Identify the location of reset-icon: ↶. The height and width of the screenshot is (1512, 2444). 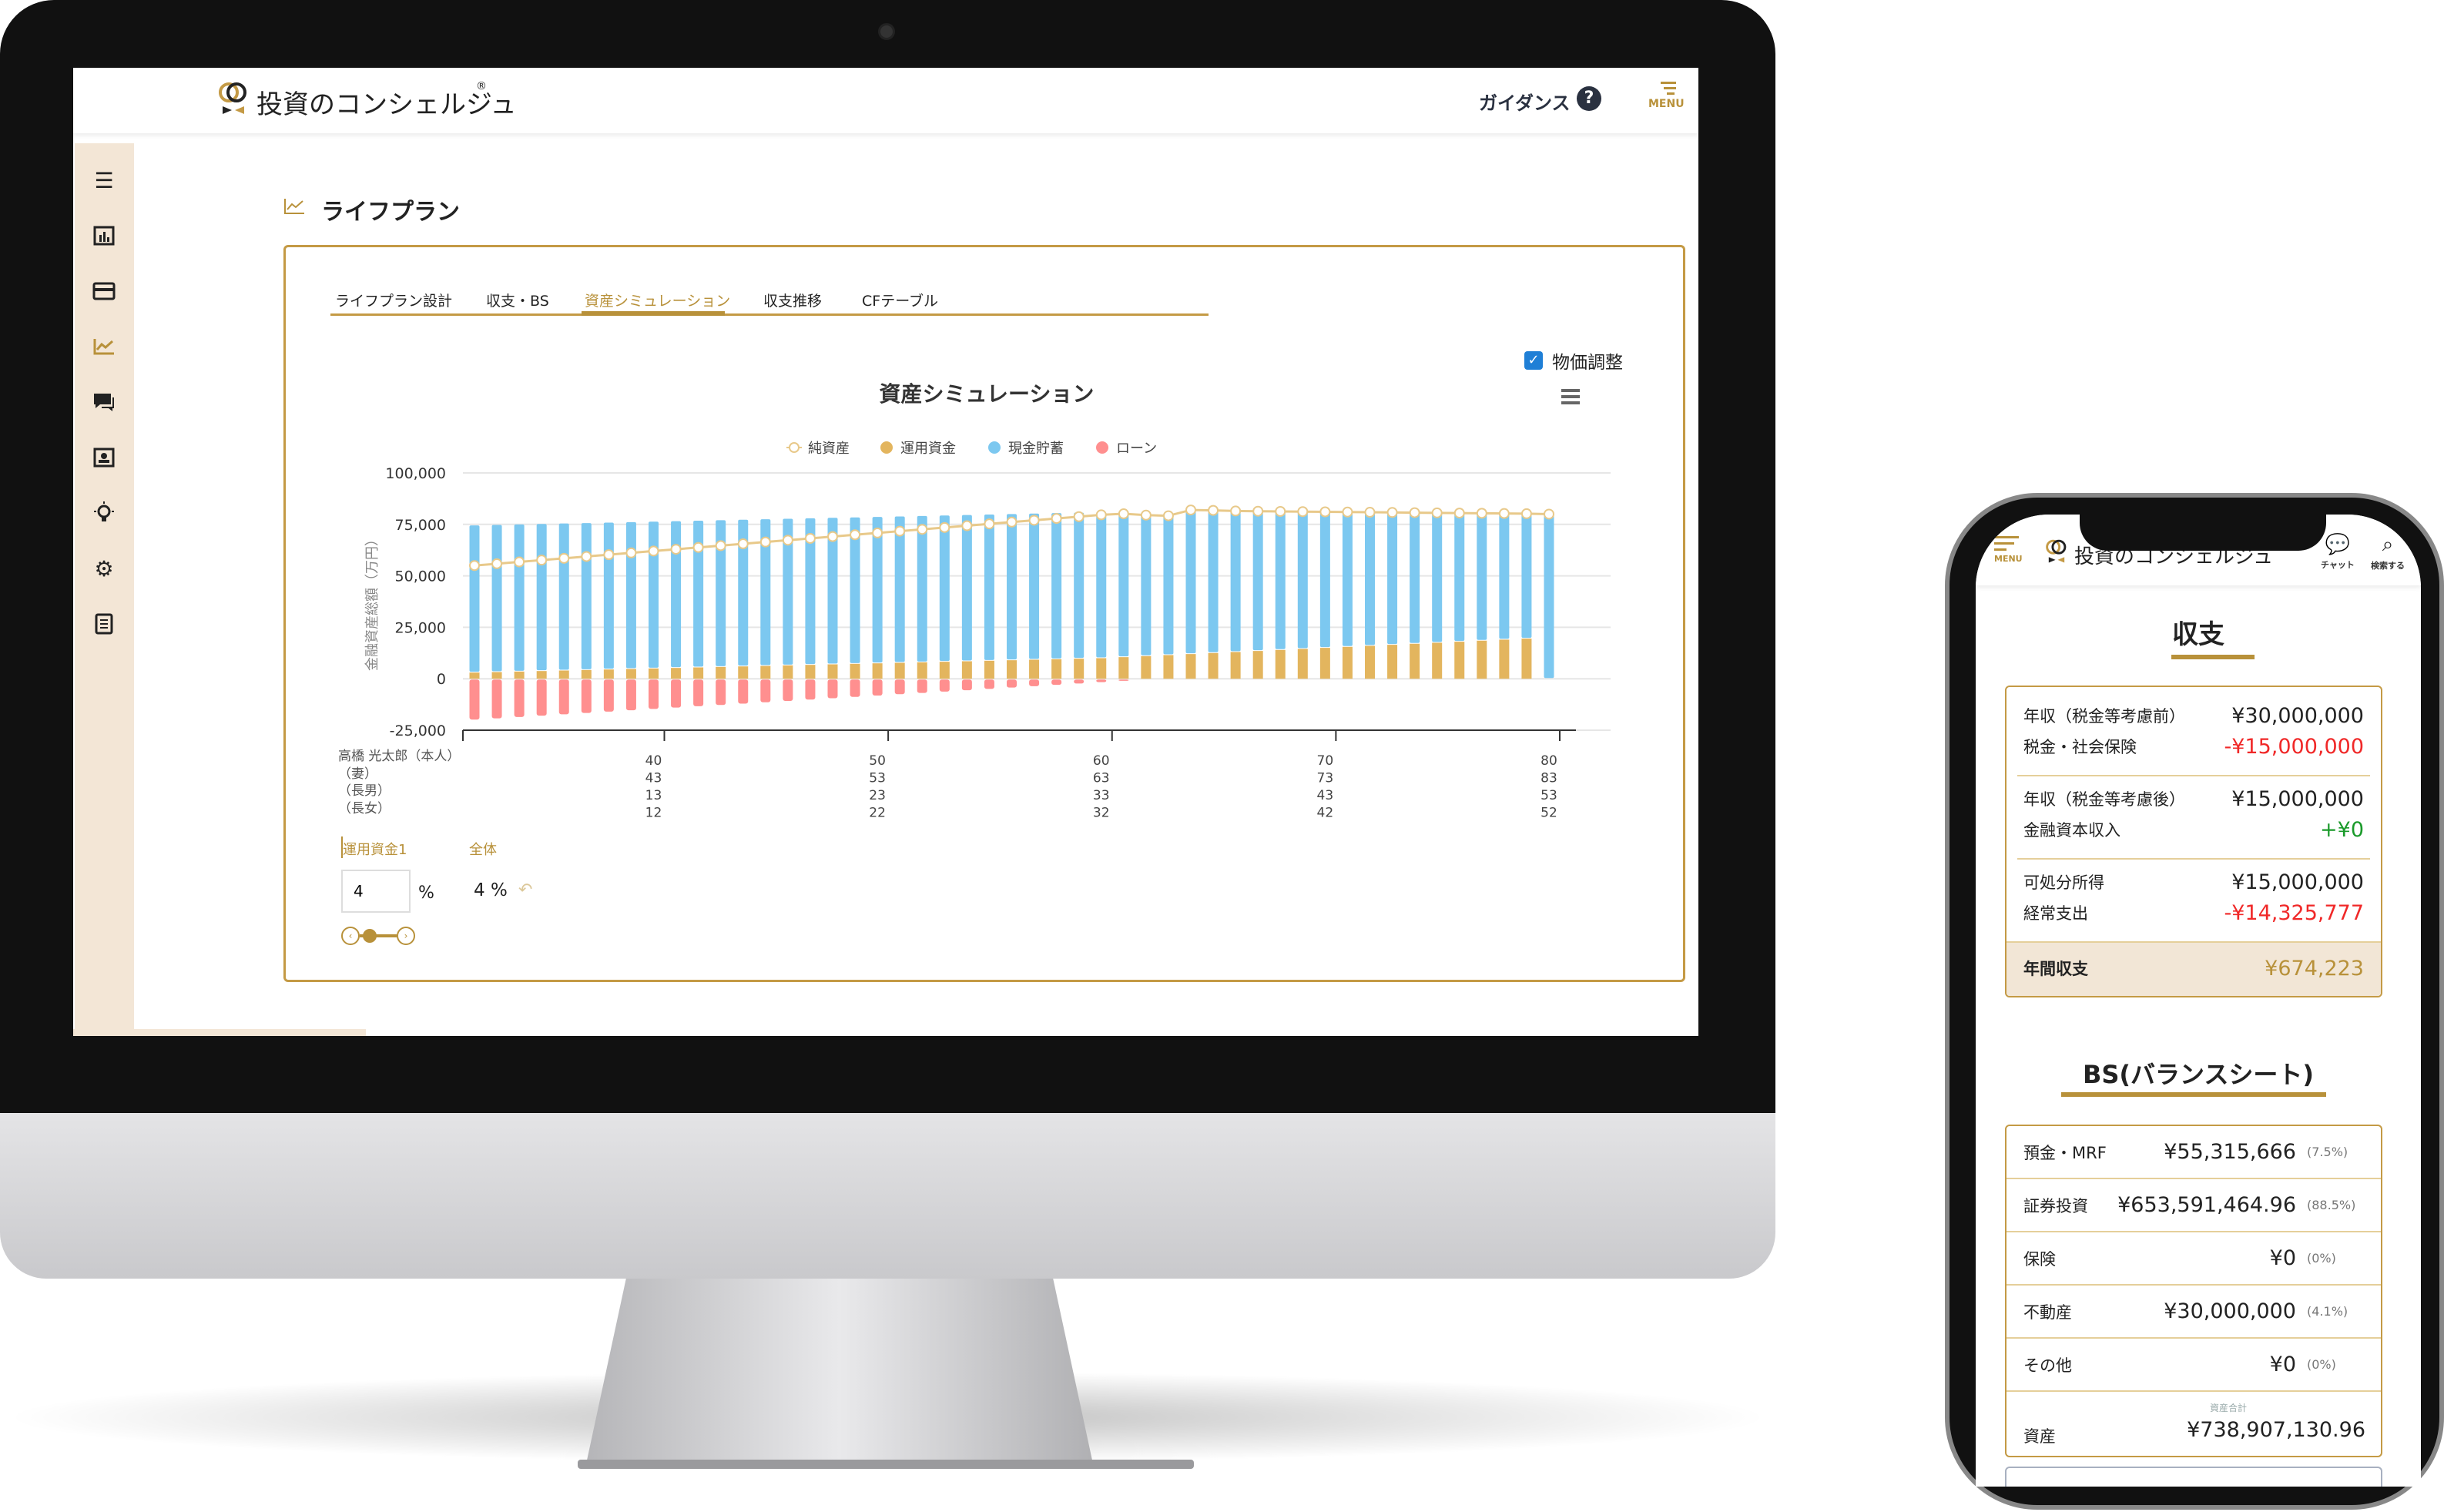
(525, 890).